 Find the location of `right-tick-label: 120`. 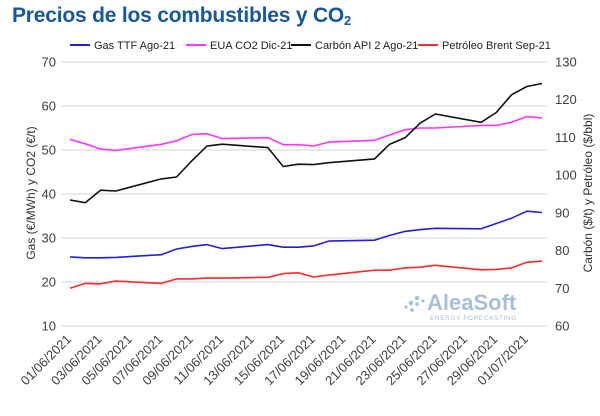

right-tick-label: 120 is located at coordinates (566, 99).